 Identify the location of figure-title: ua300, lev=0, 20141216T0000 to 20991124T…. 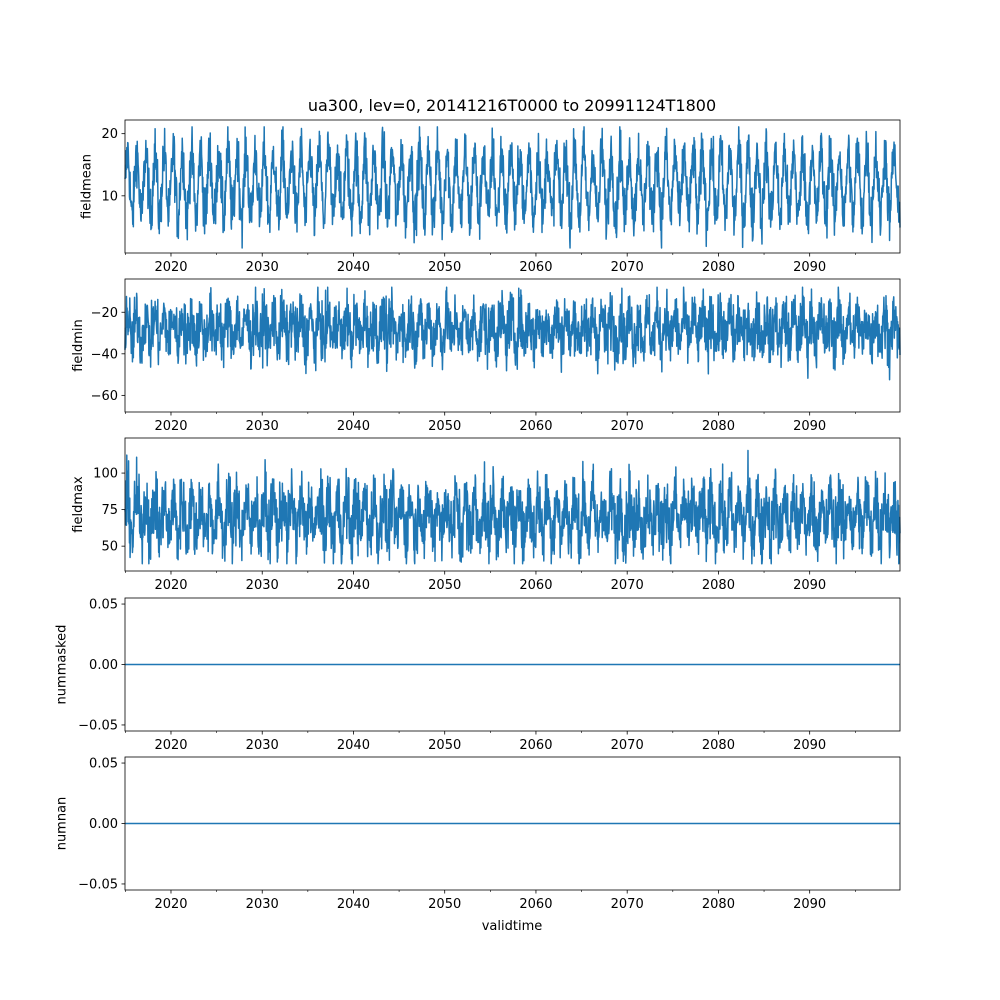
(512, 105).